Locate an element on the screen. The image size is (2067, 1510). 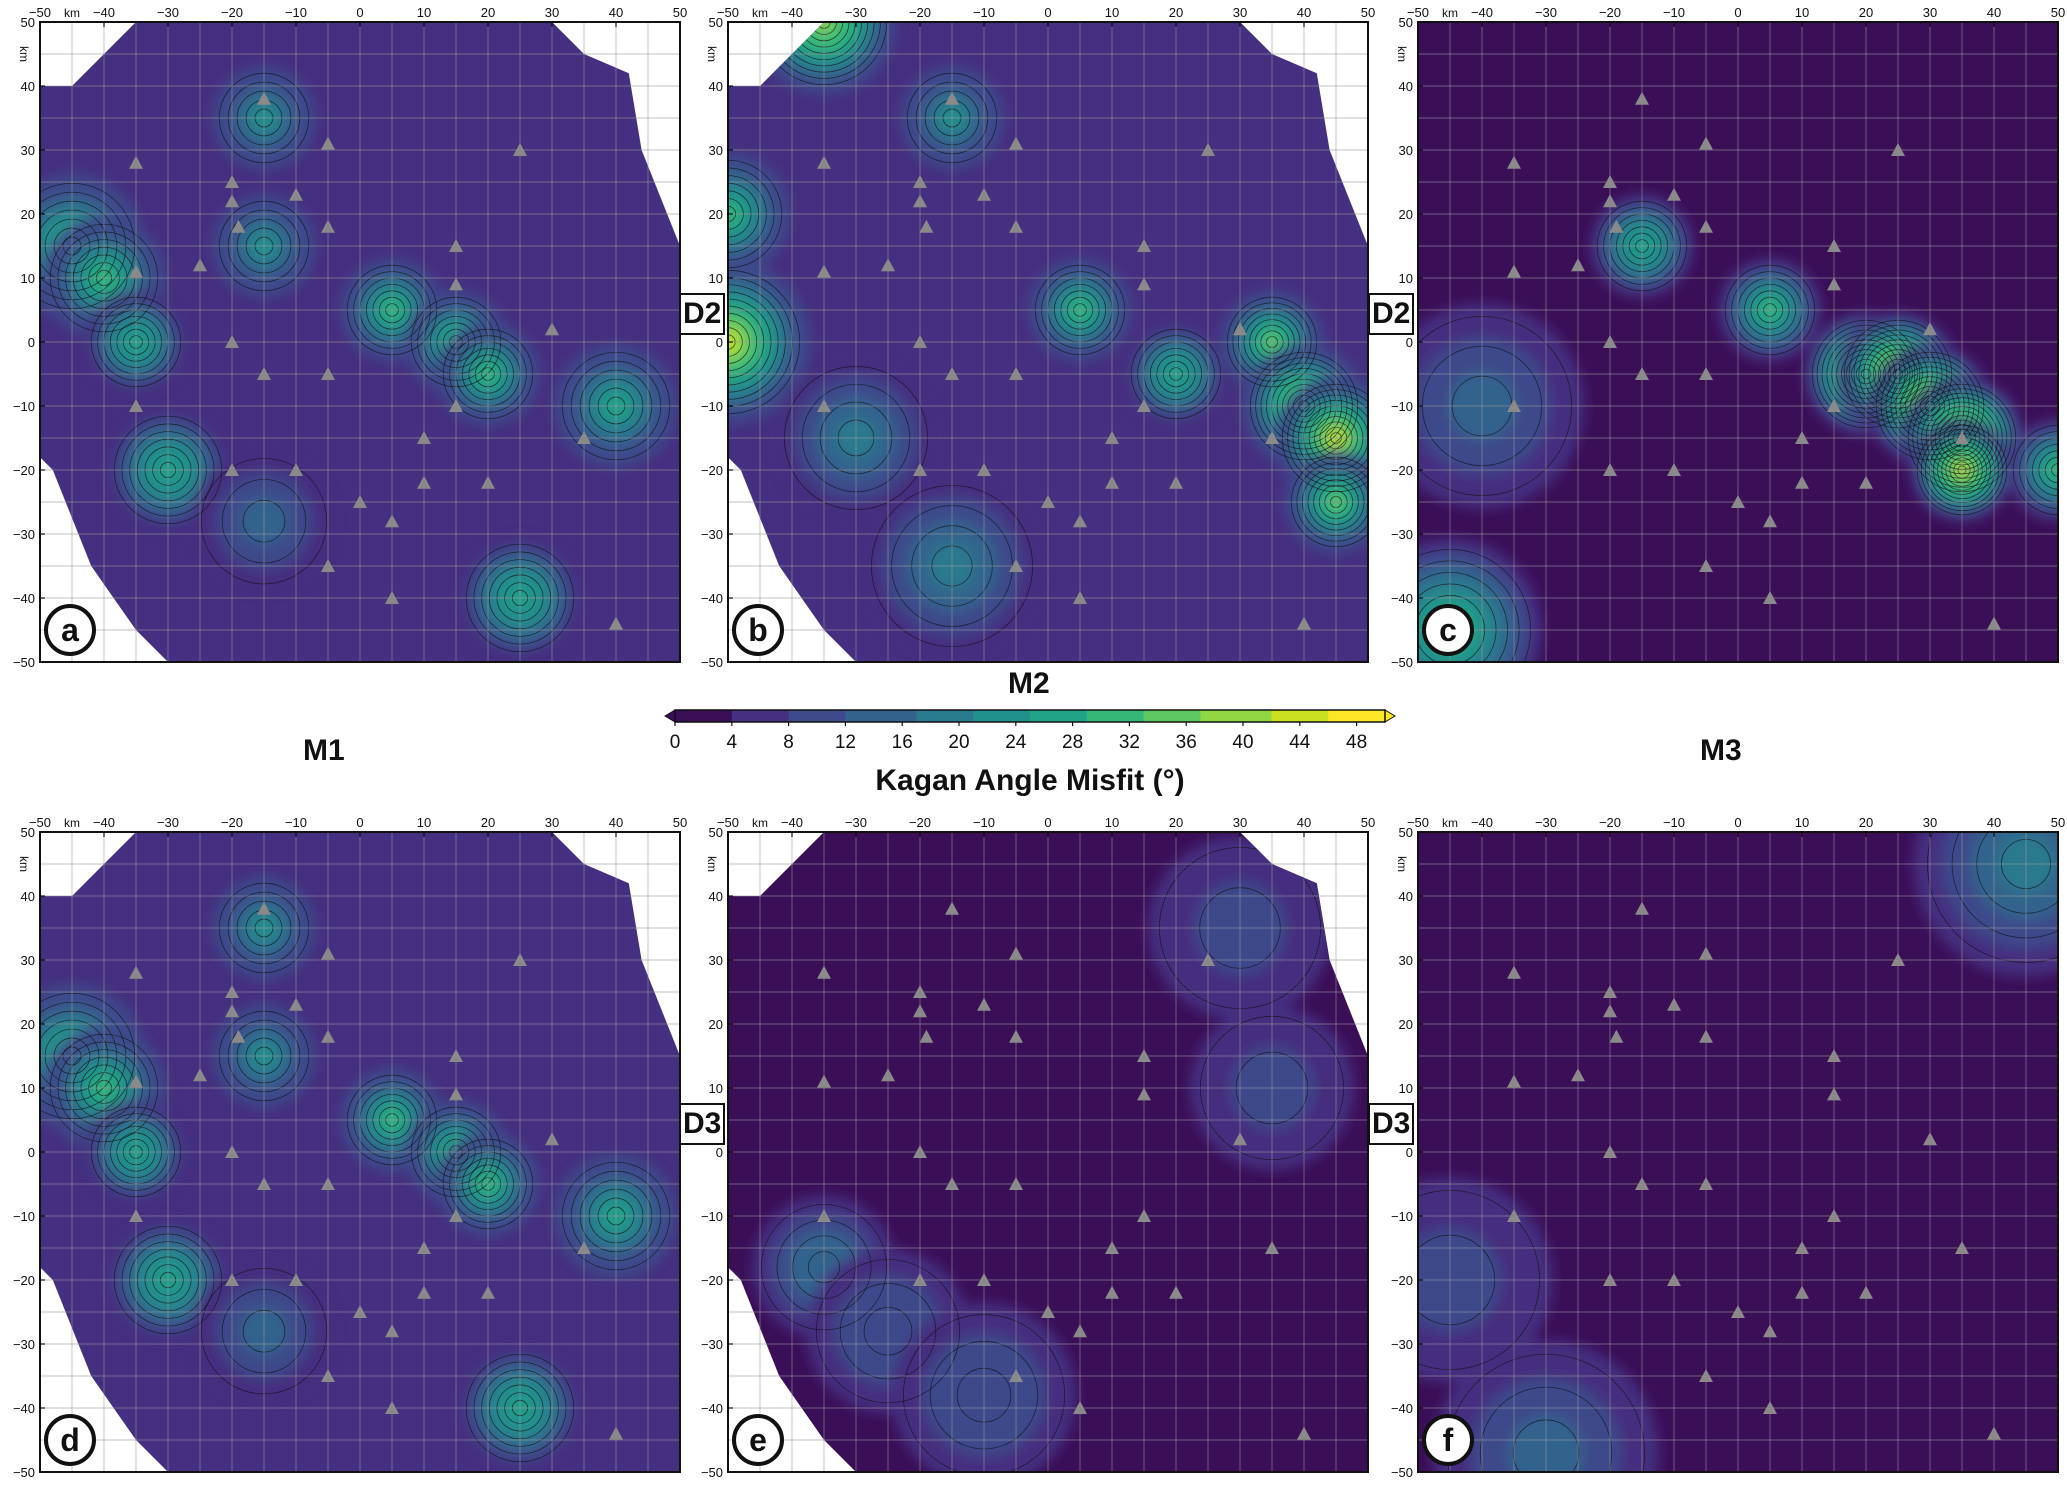
colorbar-tick-label: 32 is located at coordinates (1129, 742).